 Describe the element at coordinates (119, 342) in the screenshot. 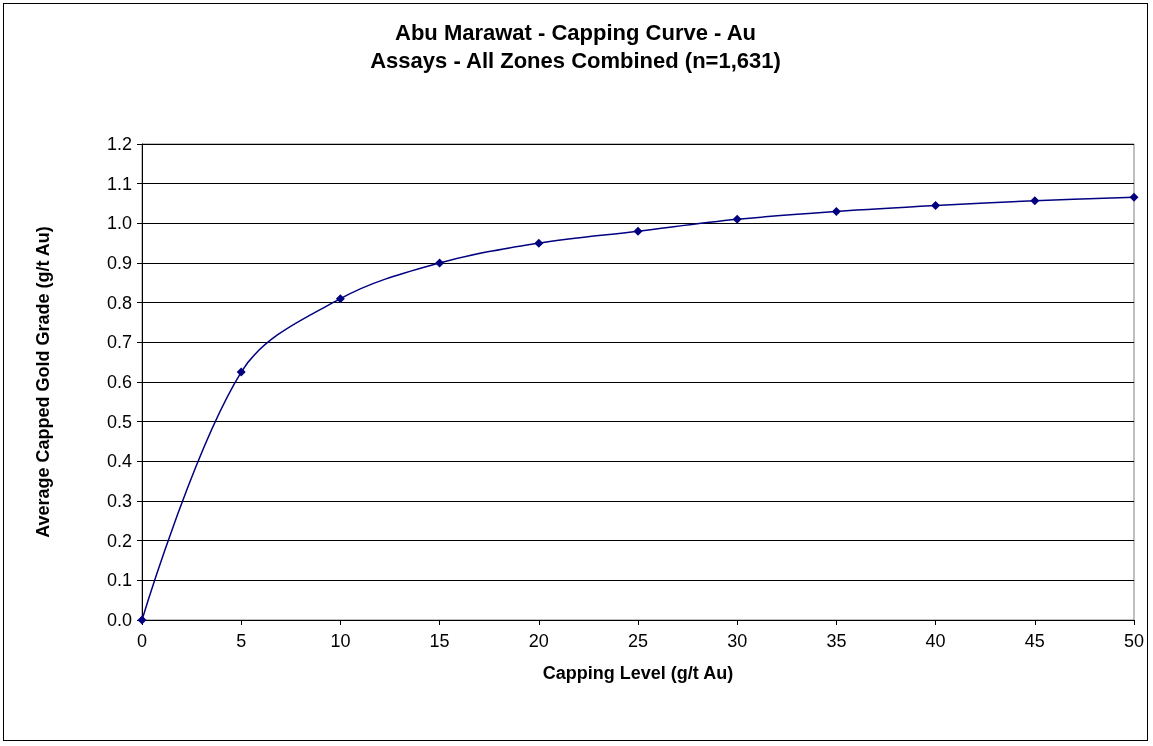

I see `y-tick-label: 0.7` at that location.